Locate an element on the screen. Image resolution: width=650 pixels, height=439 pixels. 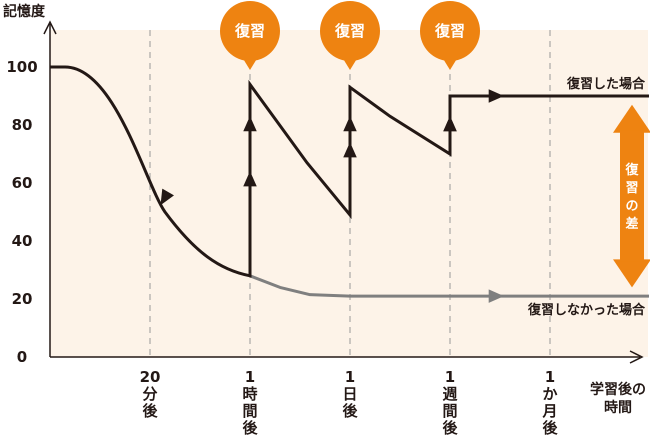
difference-label: 習 is located at coordinates (631, 188).